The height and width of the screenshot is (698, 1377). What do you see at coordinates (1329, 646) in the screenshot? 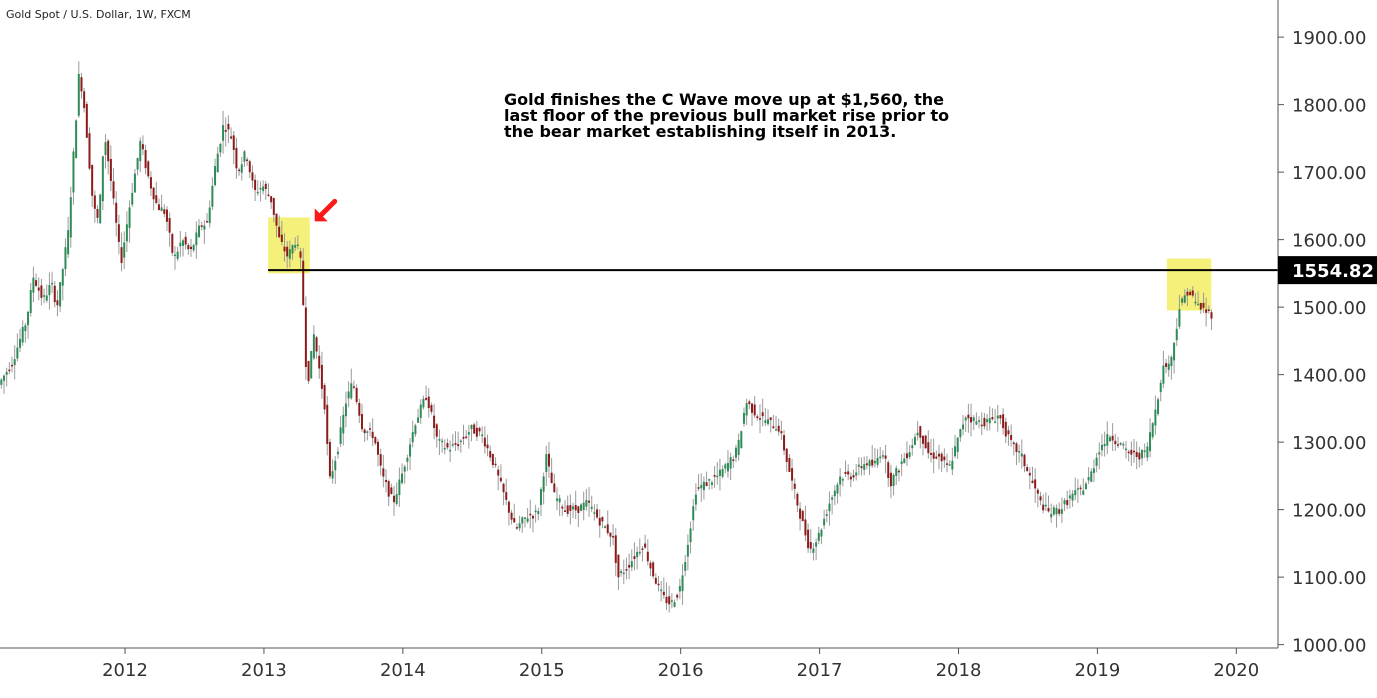
I see `price-tick-label: 1000.00` at bounding box center [1329, 646].